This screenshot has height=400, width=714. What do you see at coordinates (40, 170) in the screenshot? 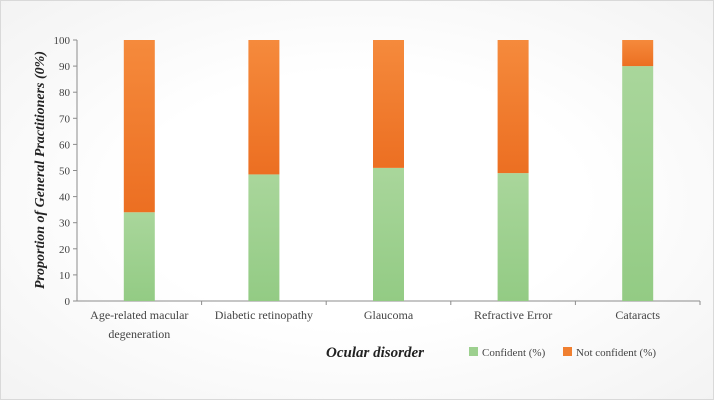
I see `y-axis-title: Proportion of General Practitioners (0%)` at bounding box center [40, 170].